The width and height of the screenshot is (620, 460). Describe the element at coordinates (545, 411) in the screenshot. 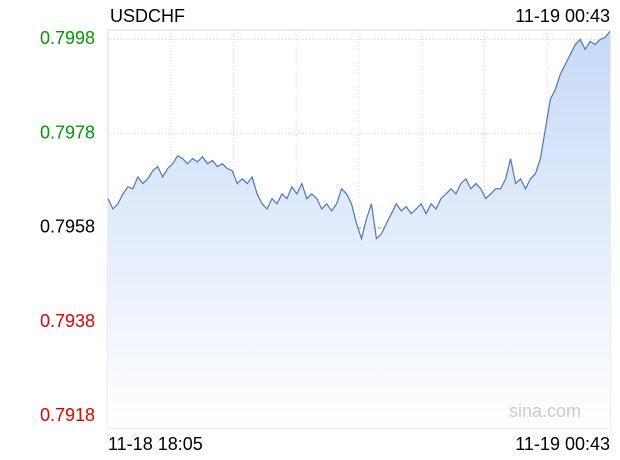

I see `watermark: sina.com` at that location.